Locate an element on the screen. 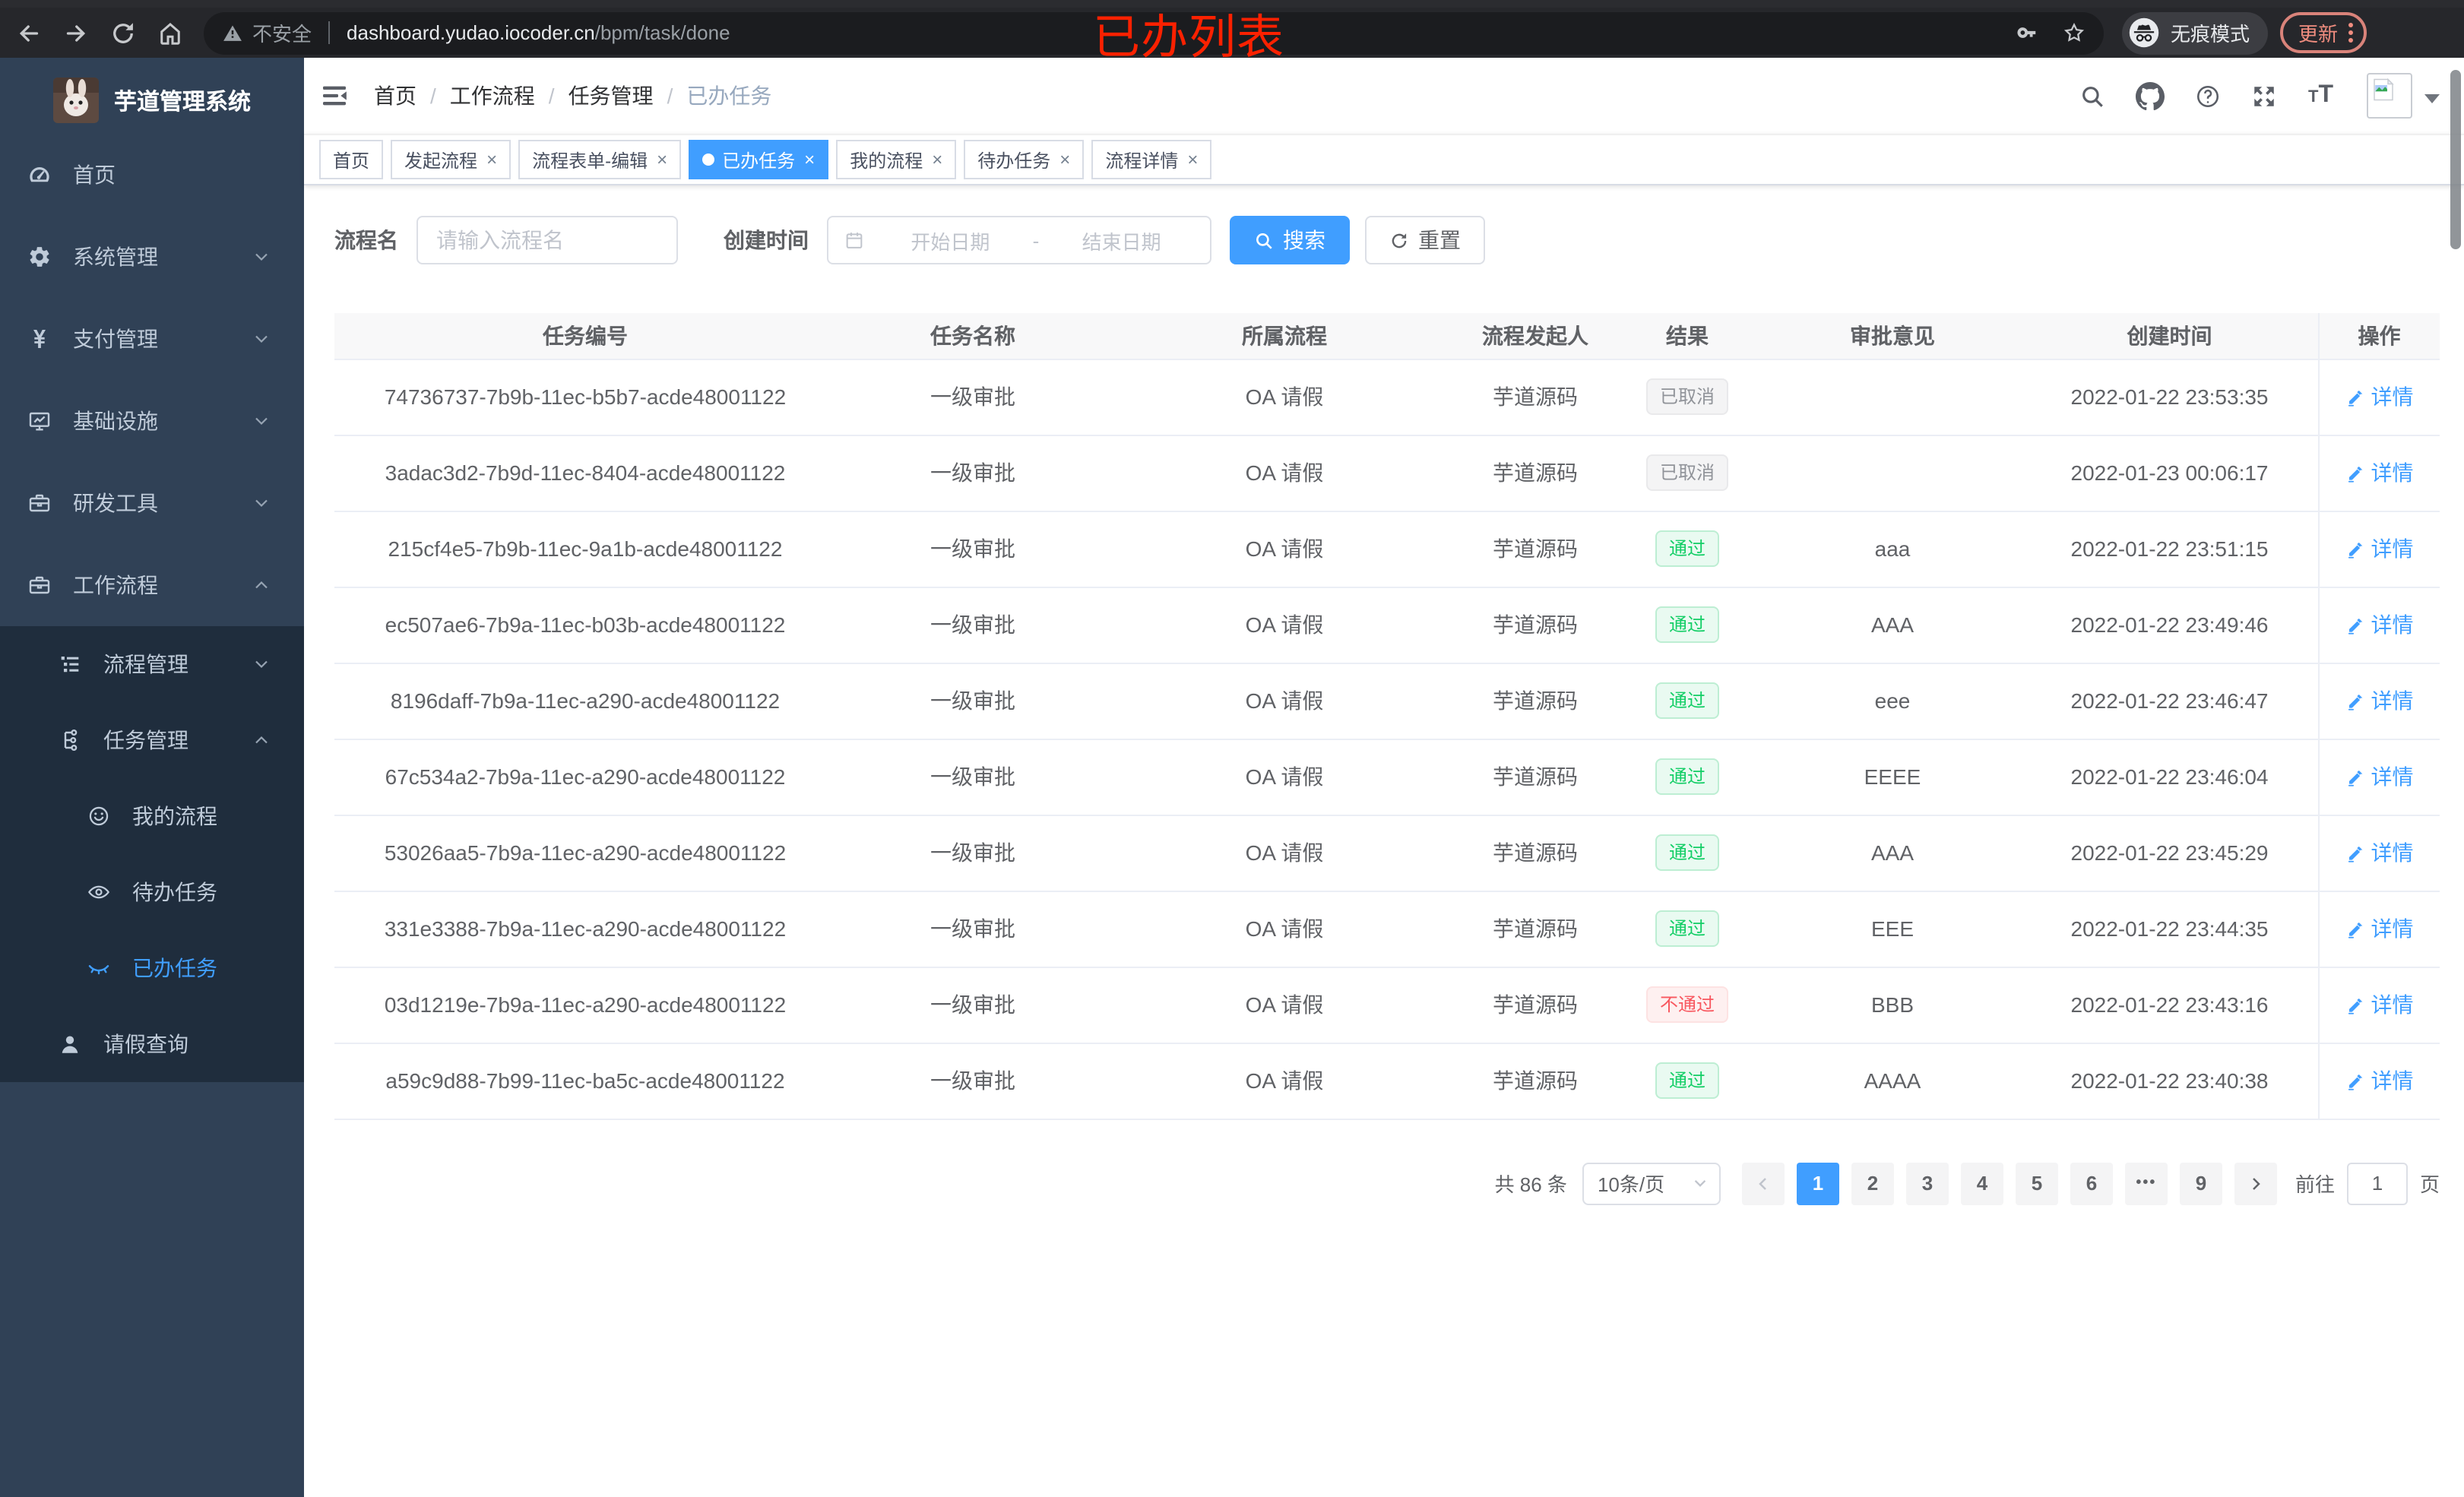 Image resolution: width=2464 pixels, height=1497 pixels. avatar is located at coordinates (2389, 96).